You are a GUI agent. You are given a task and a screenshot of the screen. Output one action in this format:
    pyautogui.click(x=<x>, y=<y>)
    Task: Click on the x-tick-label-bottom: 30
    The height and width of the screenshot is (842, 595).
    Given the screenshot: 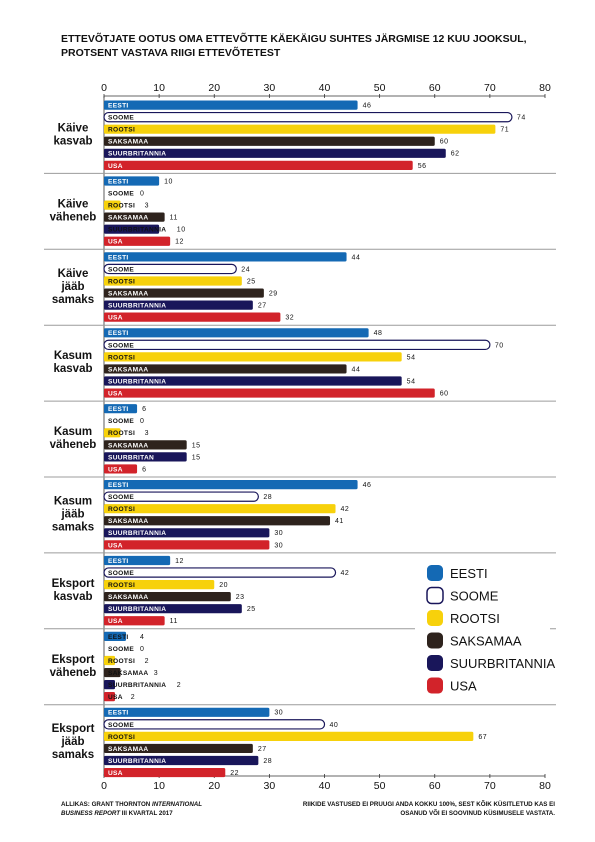 What is the action you would take?
    pyautogui.click(x=270, y=786)
    